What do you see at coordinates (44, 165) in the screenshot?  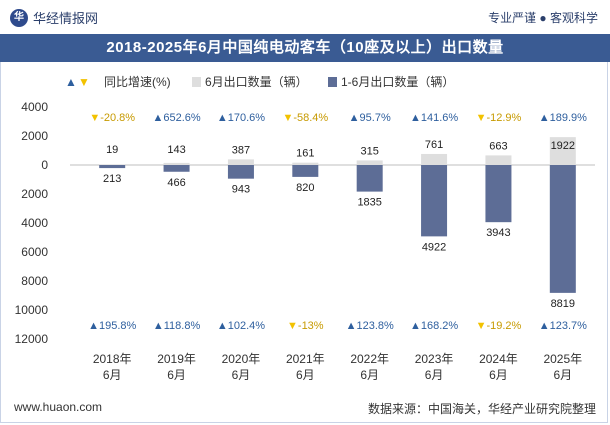 I see `y-tick-label: 0` at bounding box center [44, 165].